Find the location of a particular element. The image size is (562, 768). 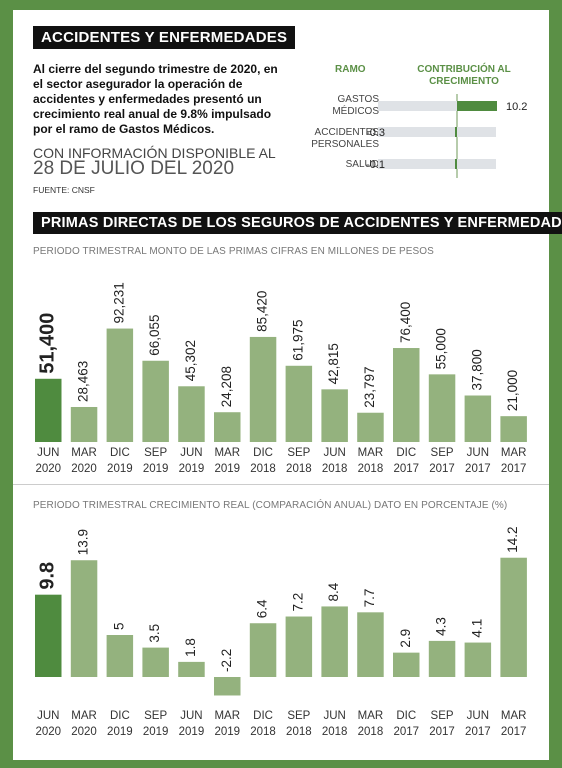

premiums-value-label: 37,800 is located at coordinates (476, 369).